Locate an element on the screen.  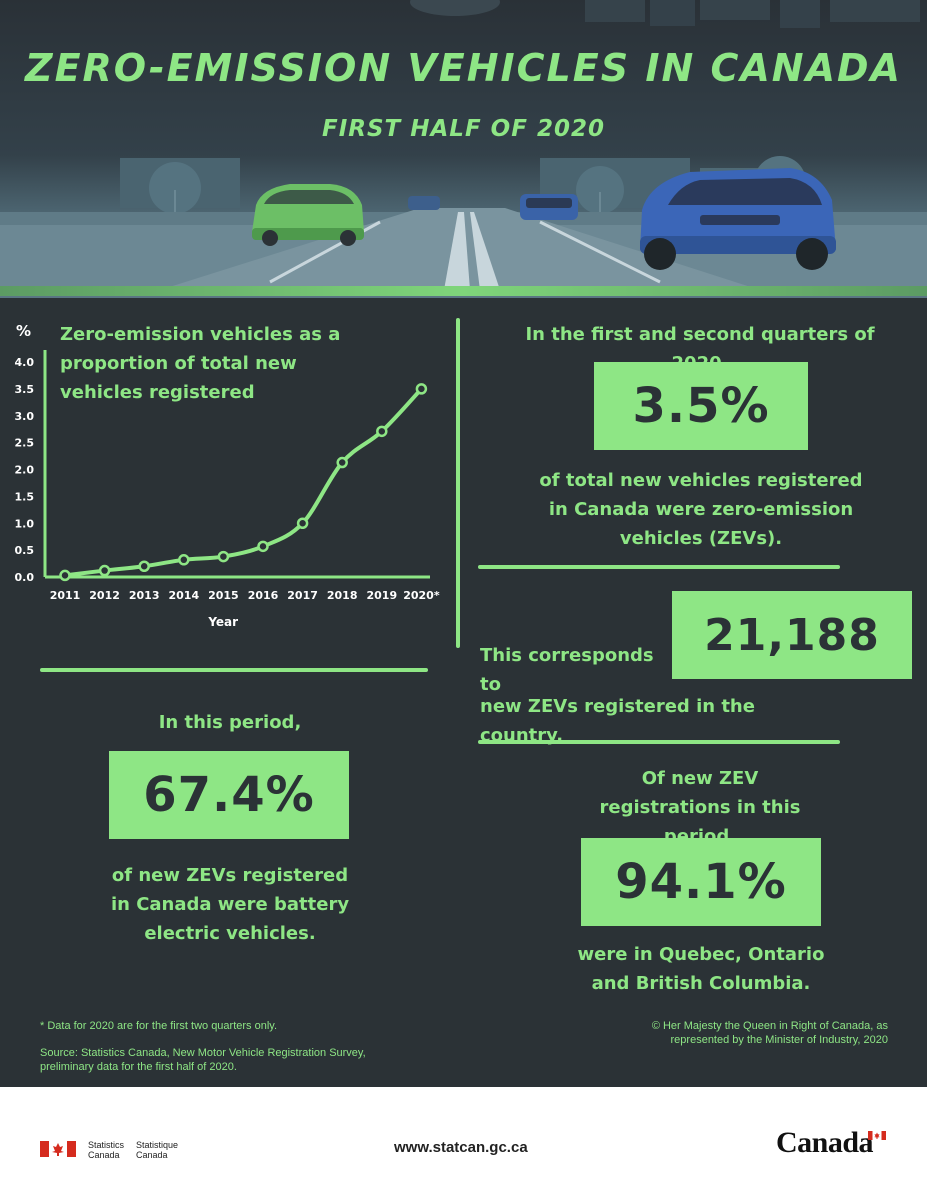
y-tick-label: 2.5 is located at coordinates (25, 443).